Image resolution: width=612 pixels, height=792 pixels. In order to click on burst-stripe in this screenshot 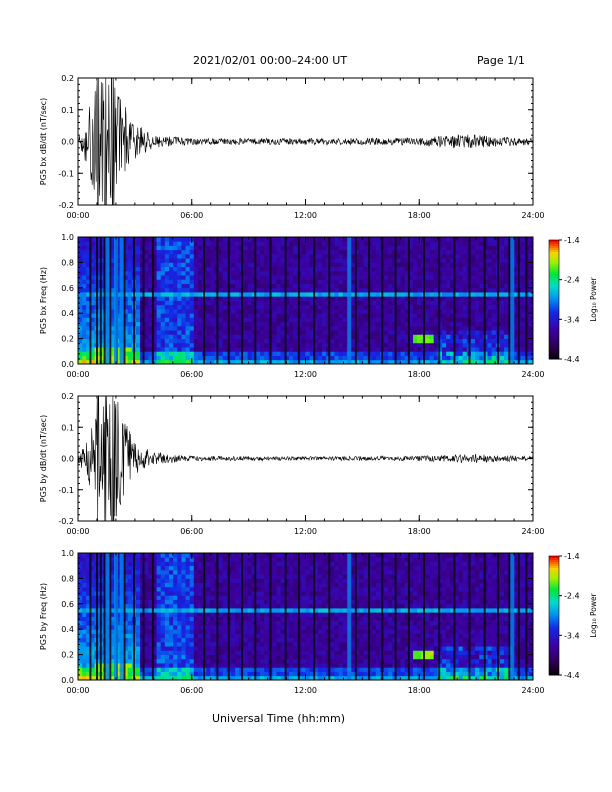, I will do `click(121, 300)`.